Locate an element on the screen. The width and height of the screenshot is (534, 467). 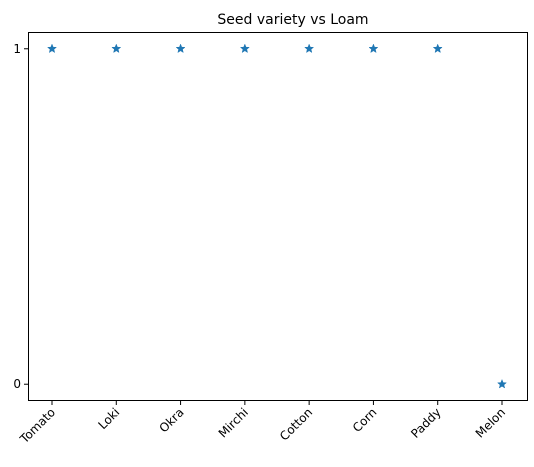
y-tick-label: 0 is located at coordinates (17, 384).